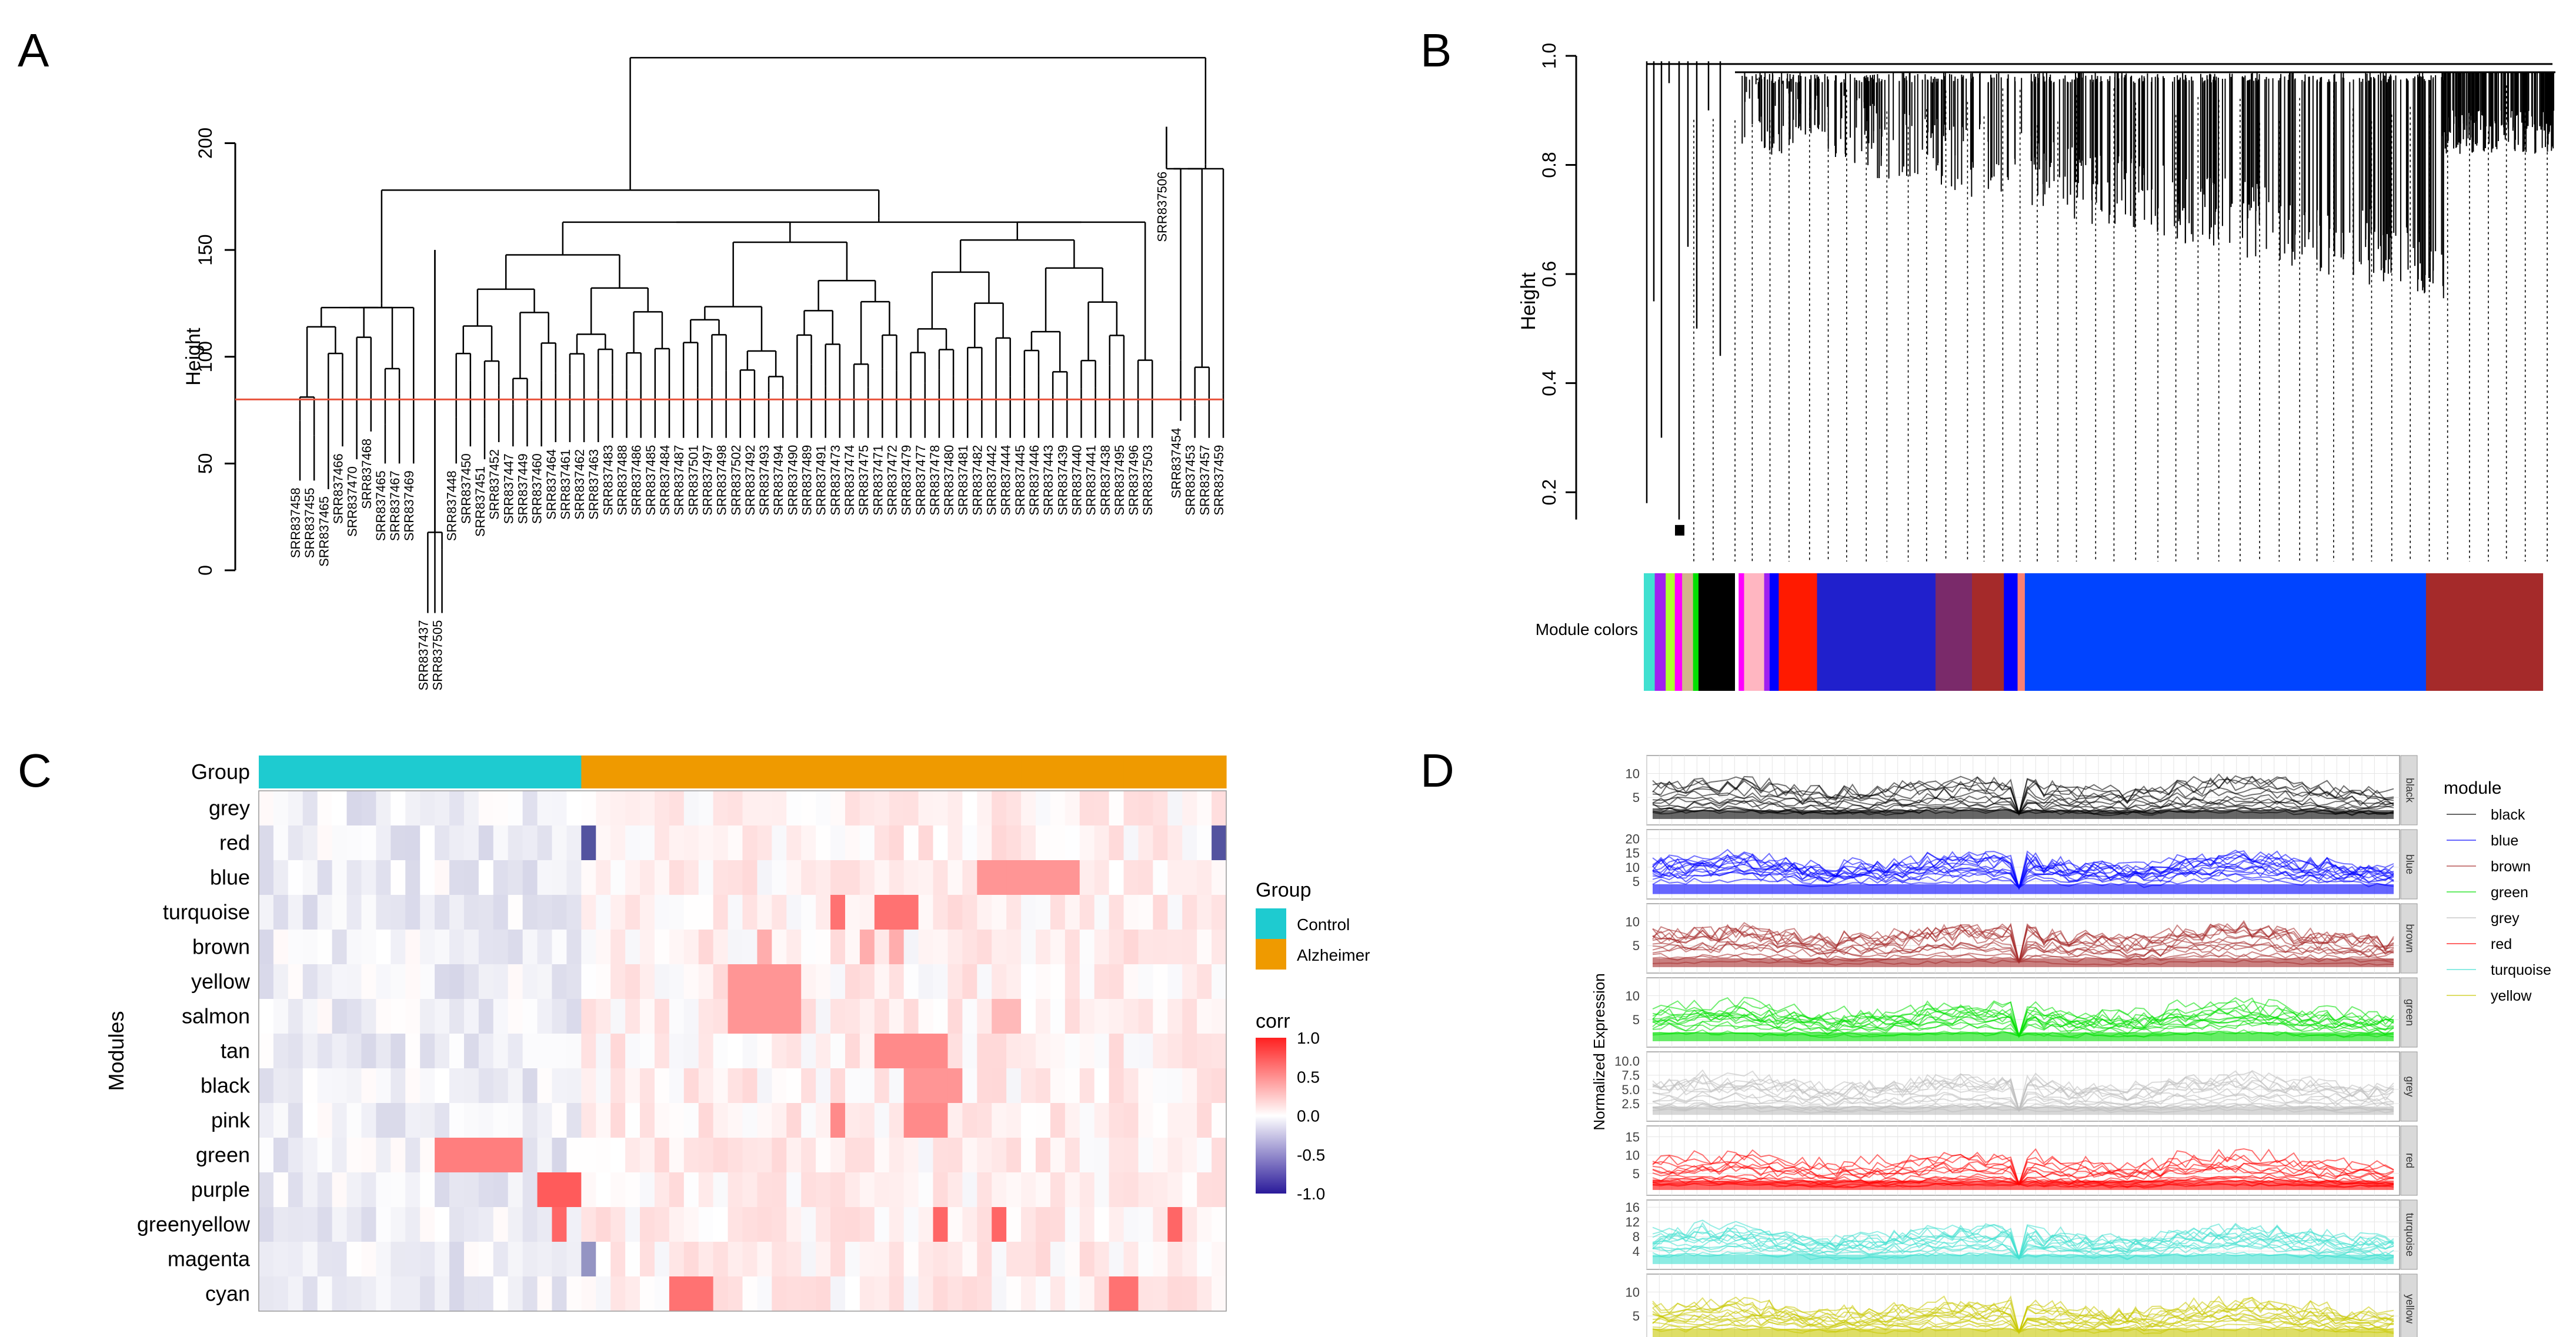 The image size is (2576, 1337). Describe the element at coordinates (934, 481) in the screenshot. I see `a-leaf-label: SRR837478` at that location.